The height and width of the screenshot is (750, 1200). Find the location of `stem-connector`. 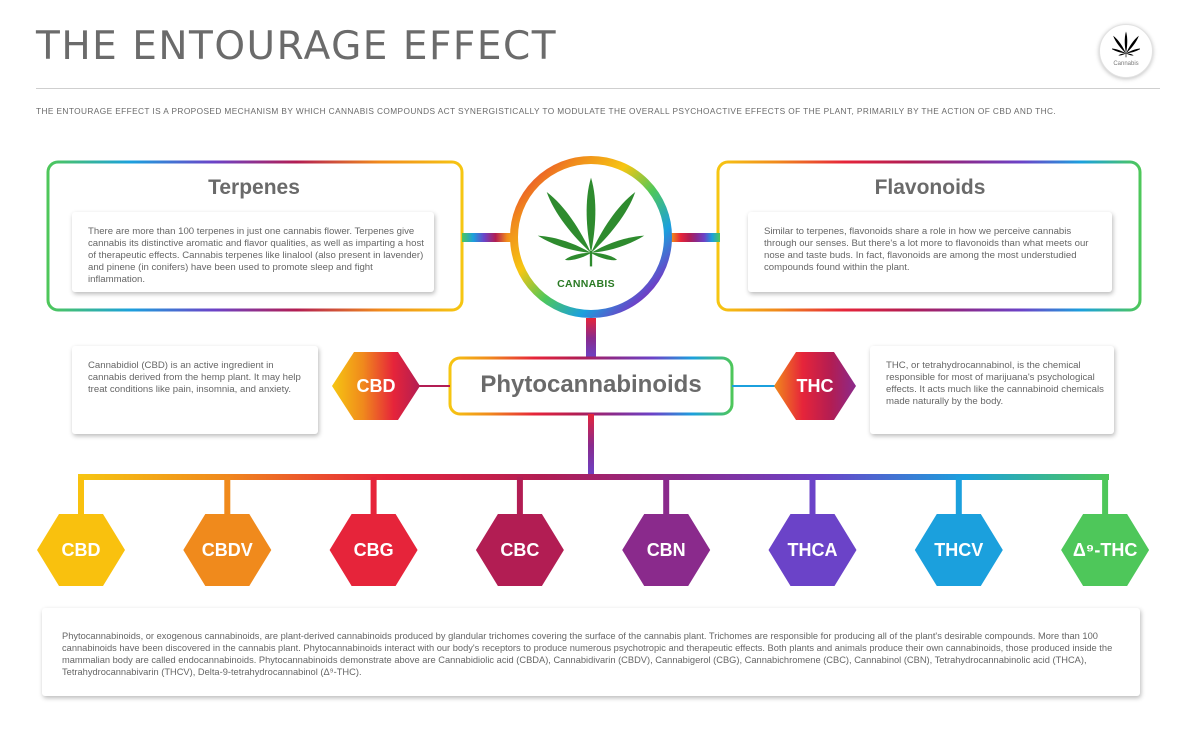

stem-connector is located at coordinates (591, 338).